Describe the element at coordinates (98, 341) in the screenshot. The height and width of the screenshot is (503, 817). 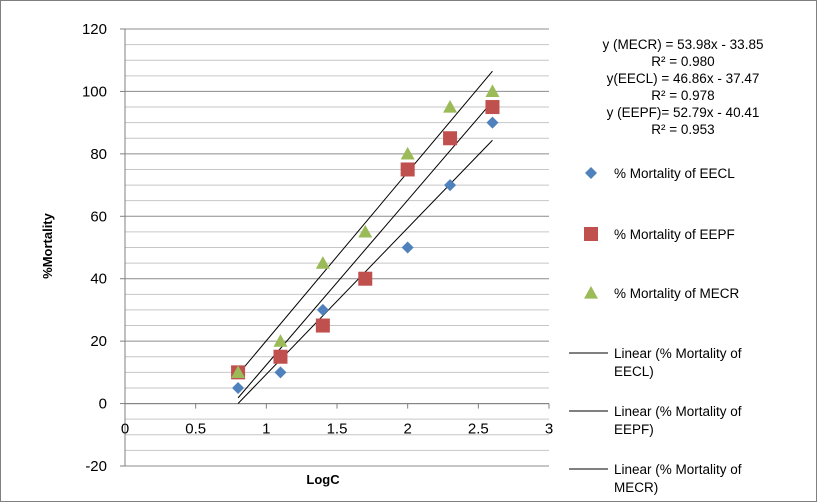
I see `y-tick-label: 20` at that location.